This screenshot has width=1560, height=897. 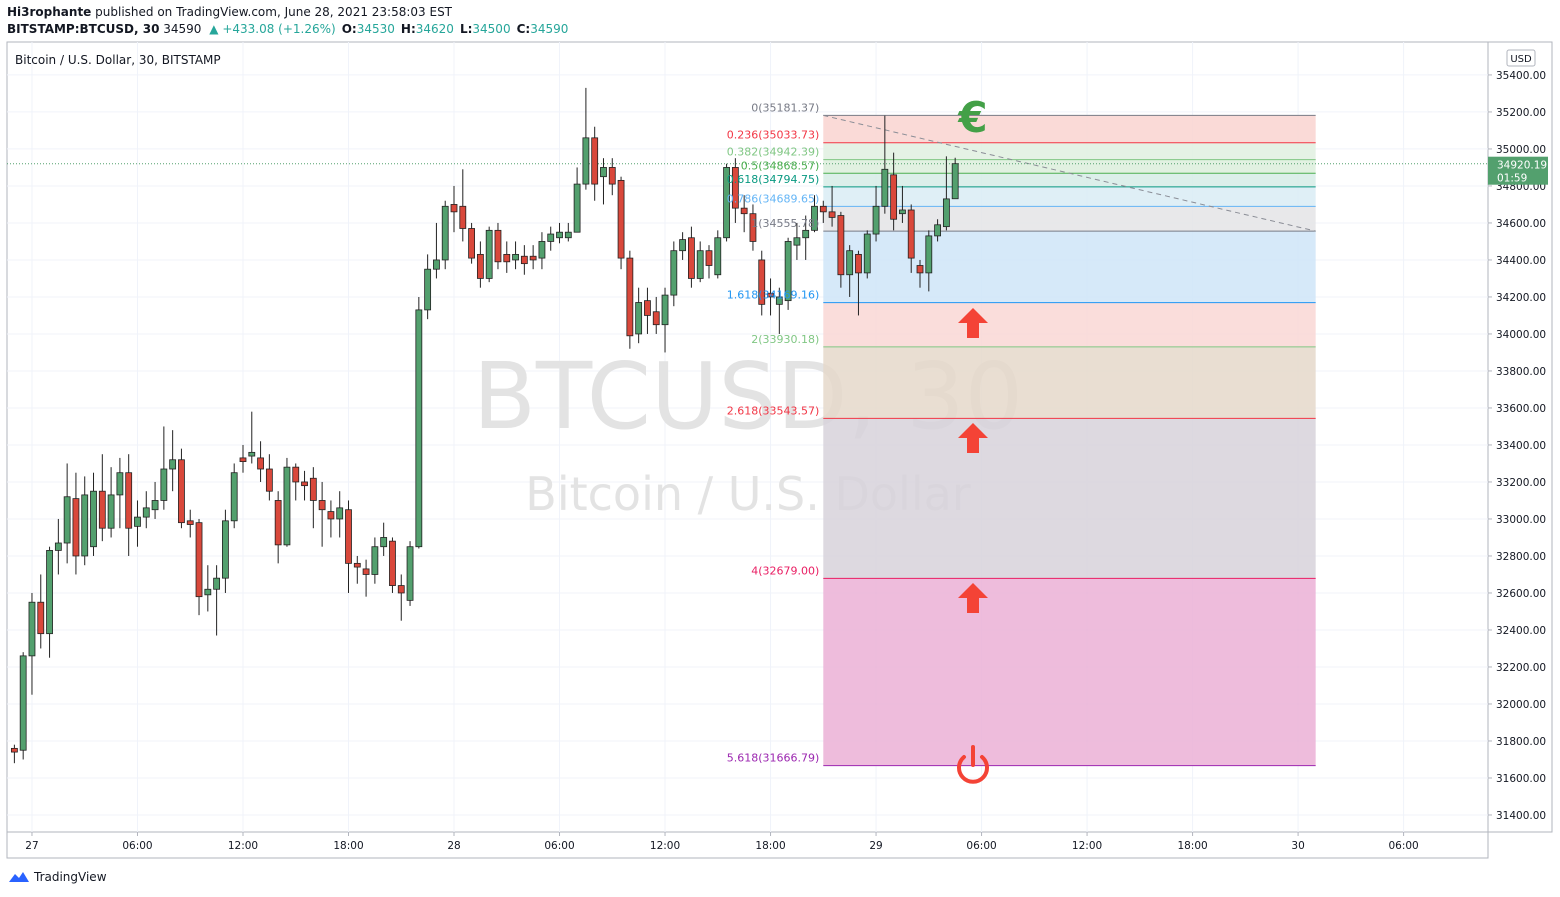 What do you see at coordinates (1521, 409) in the screenshot?
I see `y-tick-label: 33600.00` at bounding box center [1521, 409].